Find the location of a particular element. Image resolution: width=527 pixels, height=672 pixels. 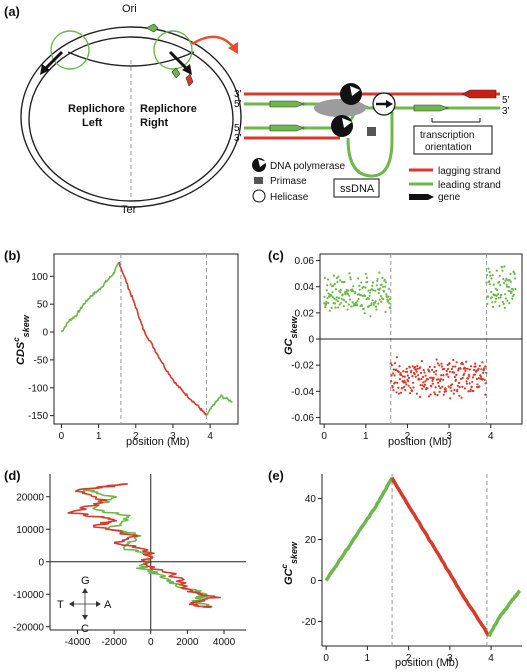

compass-g: G is located at coordinates (85, 581).